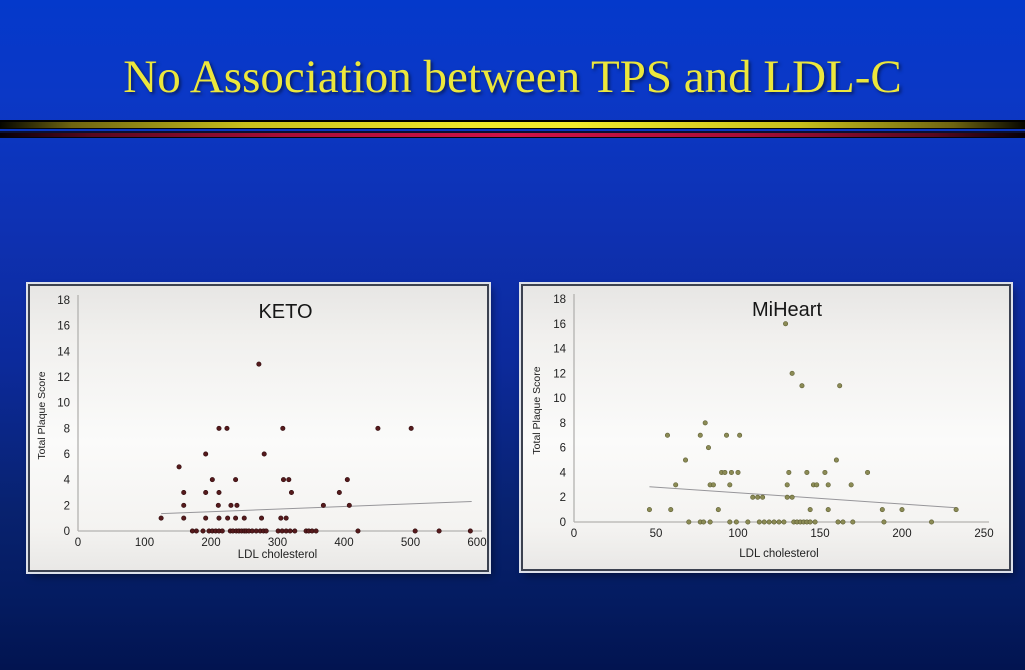  I want to click on chart-title: MiHeart, so click(787, 310).